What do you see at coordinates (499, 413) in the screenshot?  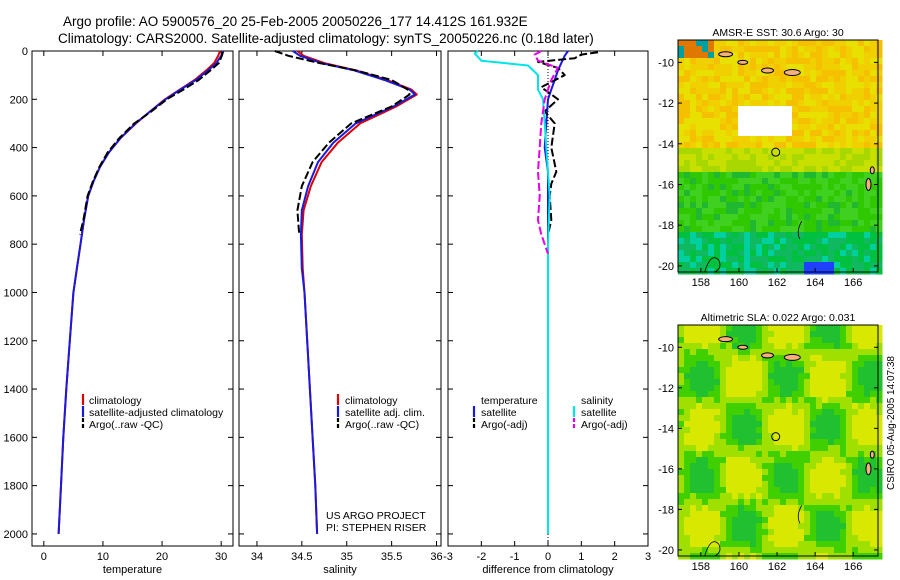 I see `legend-entry: satellite` at bounding box center [499, 413].